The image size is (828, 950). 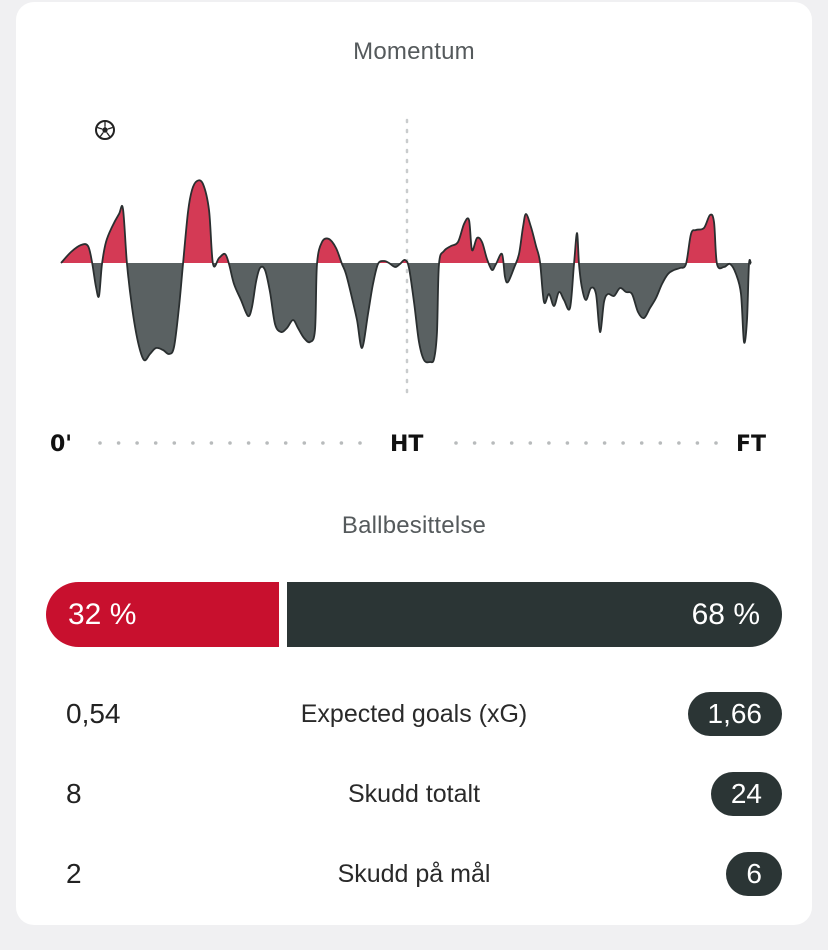 I want to click on stat-home-value: 8, so click(x=74, y=793).